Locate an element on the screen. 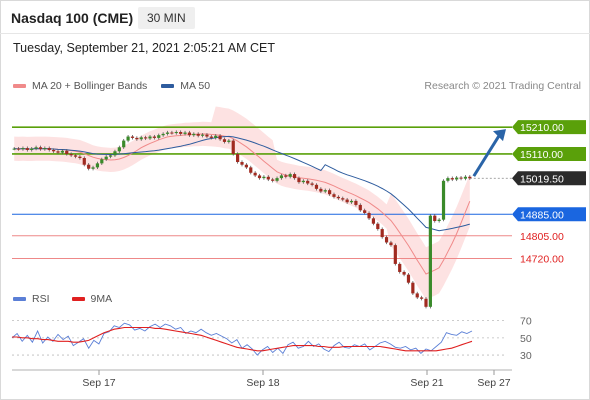 The height and width of the screenshot is (400, 590). rsi-panel: 70 50 30 is located at coordinates (271, 339).